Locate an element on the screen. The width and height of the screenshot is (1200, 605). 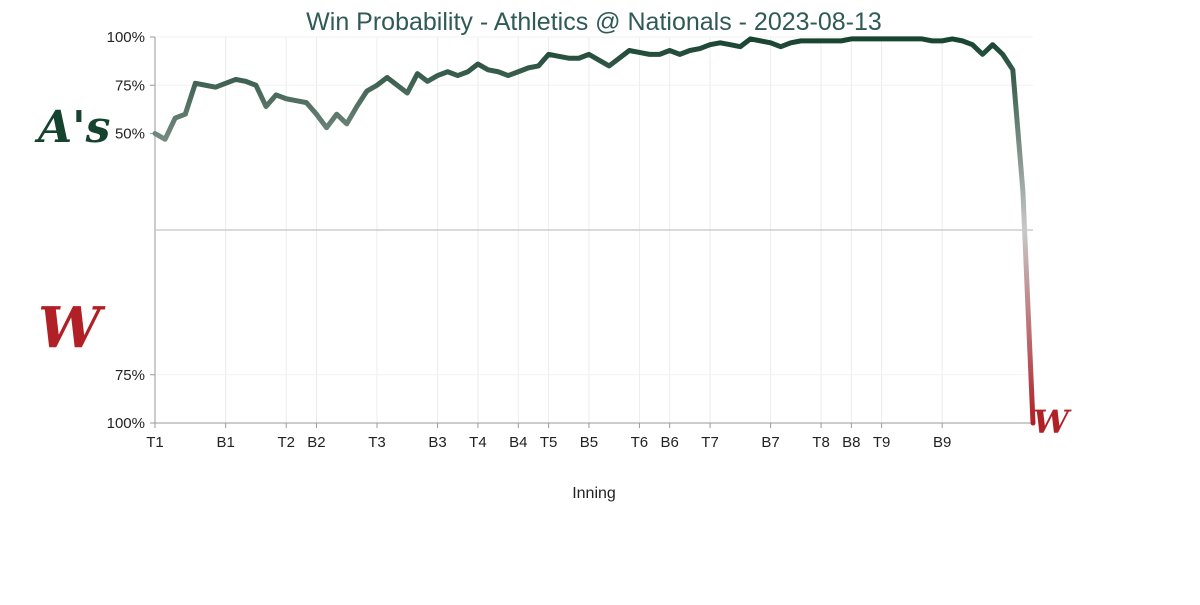
x-tick-label: T5 is located at coordinates (549, 442).